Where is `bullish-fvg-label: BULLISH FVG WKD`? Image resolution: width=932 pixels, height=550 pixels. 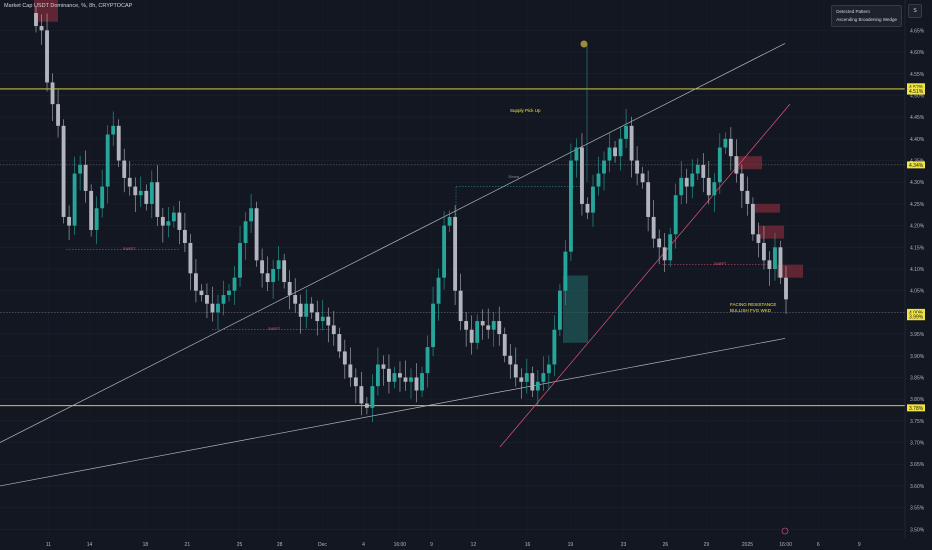 bullish-fvg-label: BULLISH FVG WKD is located at coordinates (751, 310).